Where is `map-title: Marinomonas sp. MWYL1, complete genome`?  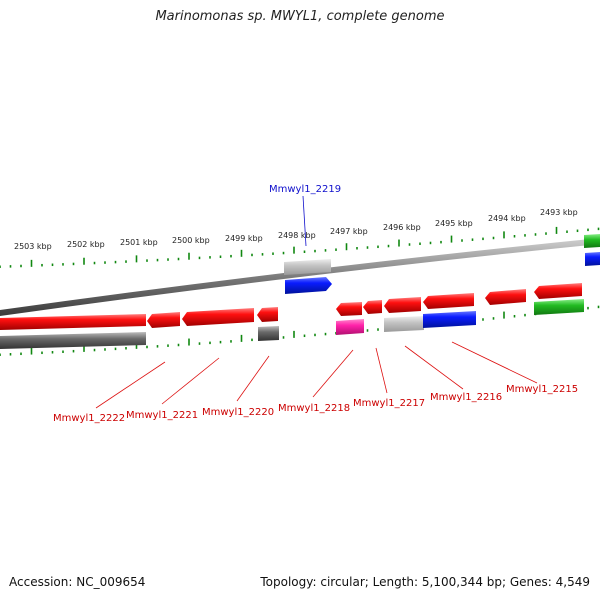
map-title: Marinomonas sp. MWYL1, complete genome is located at coordinates (300, 16).